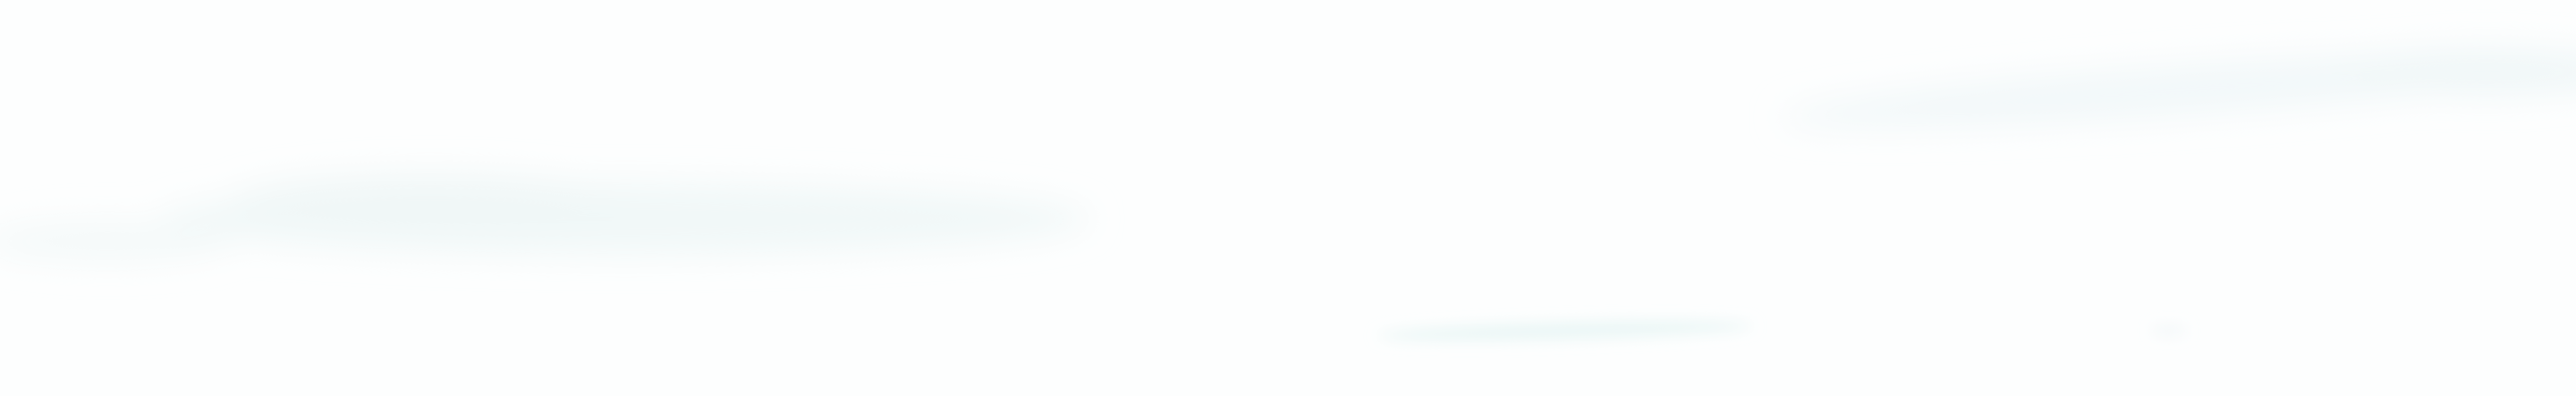 The height and width of the screenshot is (396, 2576). Describe the element at coordinates (1782, 331) in the screenshot. I see `cloud-bottom` at that location.